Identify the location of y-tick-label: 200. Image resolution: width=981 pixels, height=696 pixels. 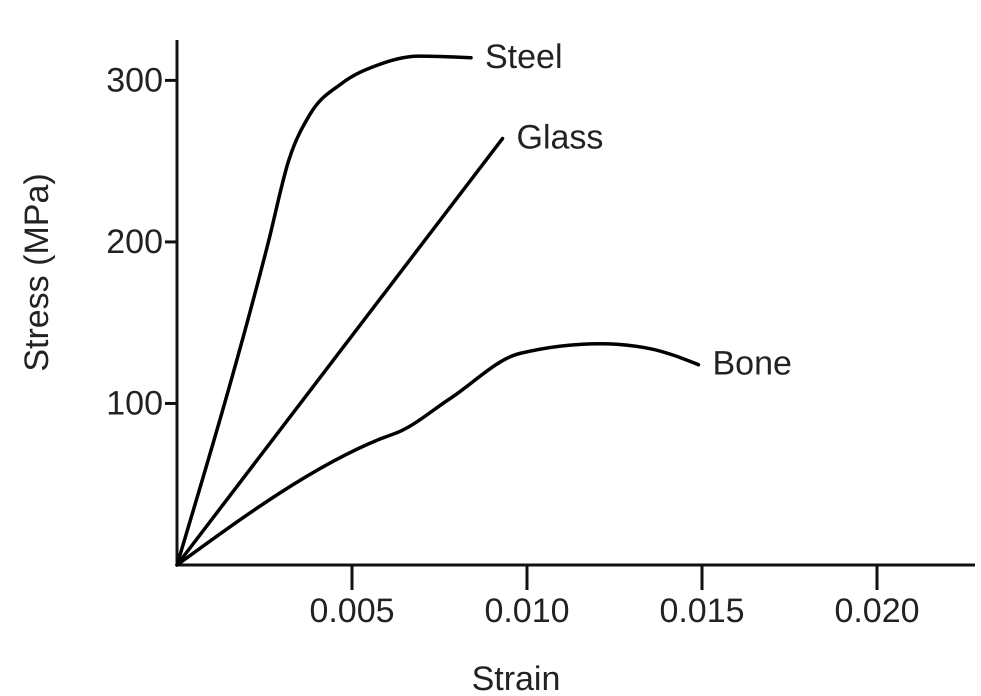
(134, 241).